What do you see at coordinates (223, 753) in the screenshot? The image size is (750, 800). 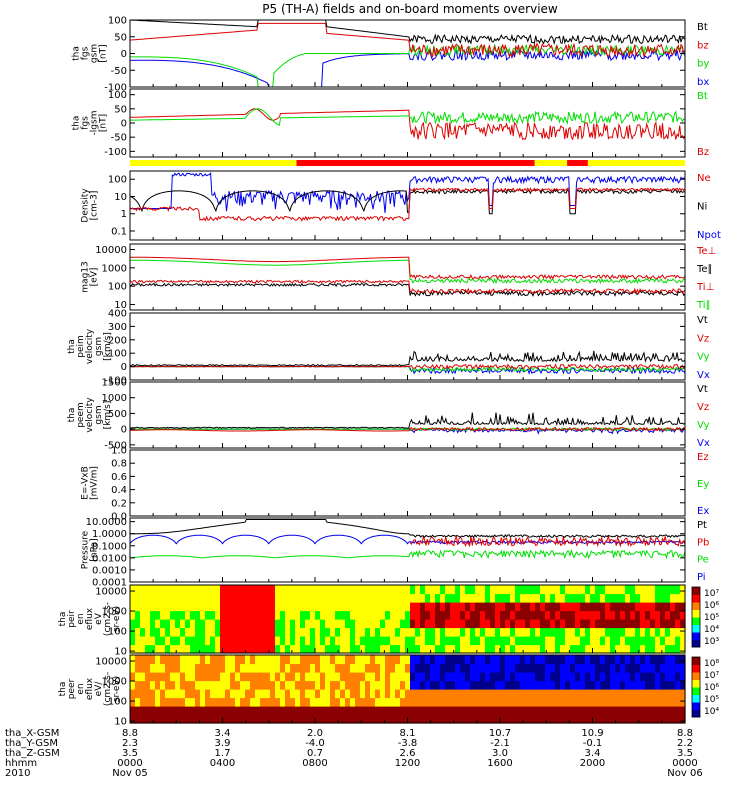 I see `axis-column-value: 1.7` at bounding box center [223, 753].